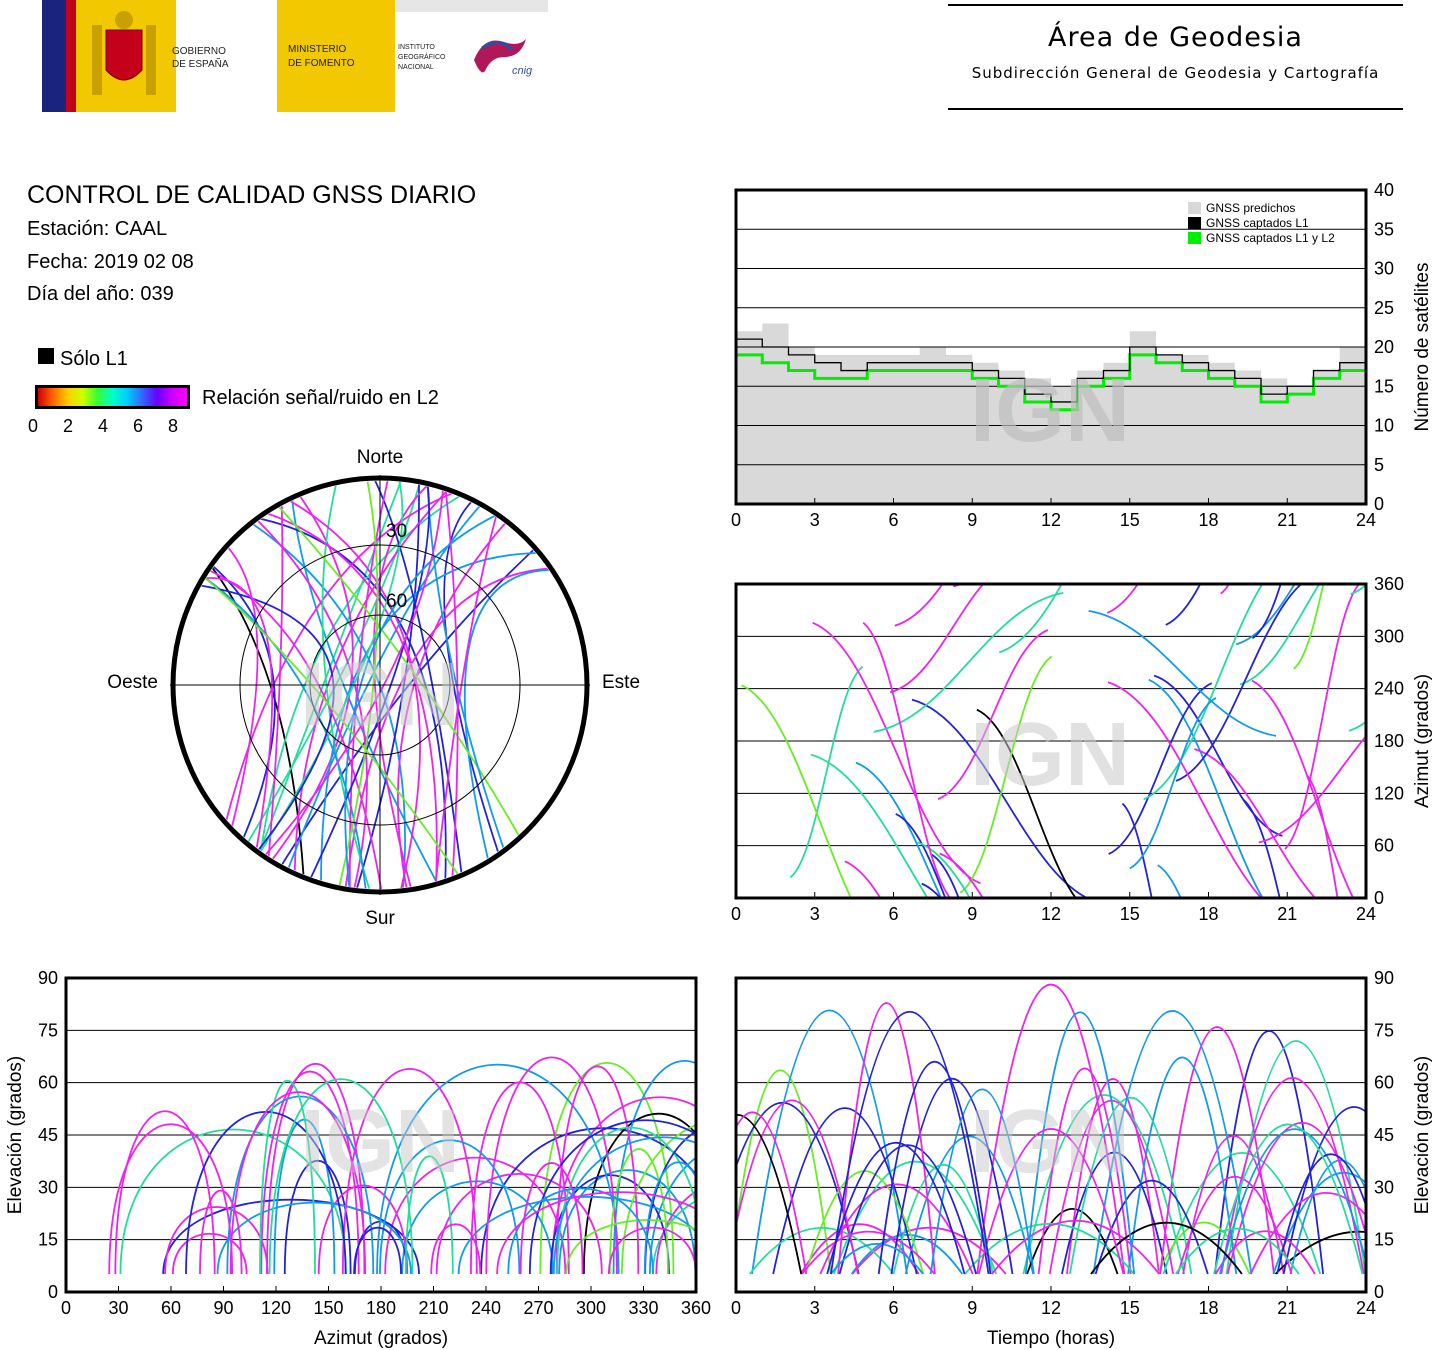  Describe the element at coordinates (380, 695) in the screenshot. I see `skyplot-watermark: IGN` at that location.